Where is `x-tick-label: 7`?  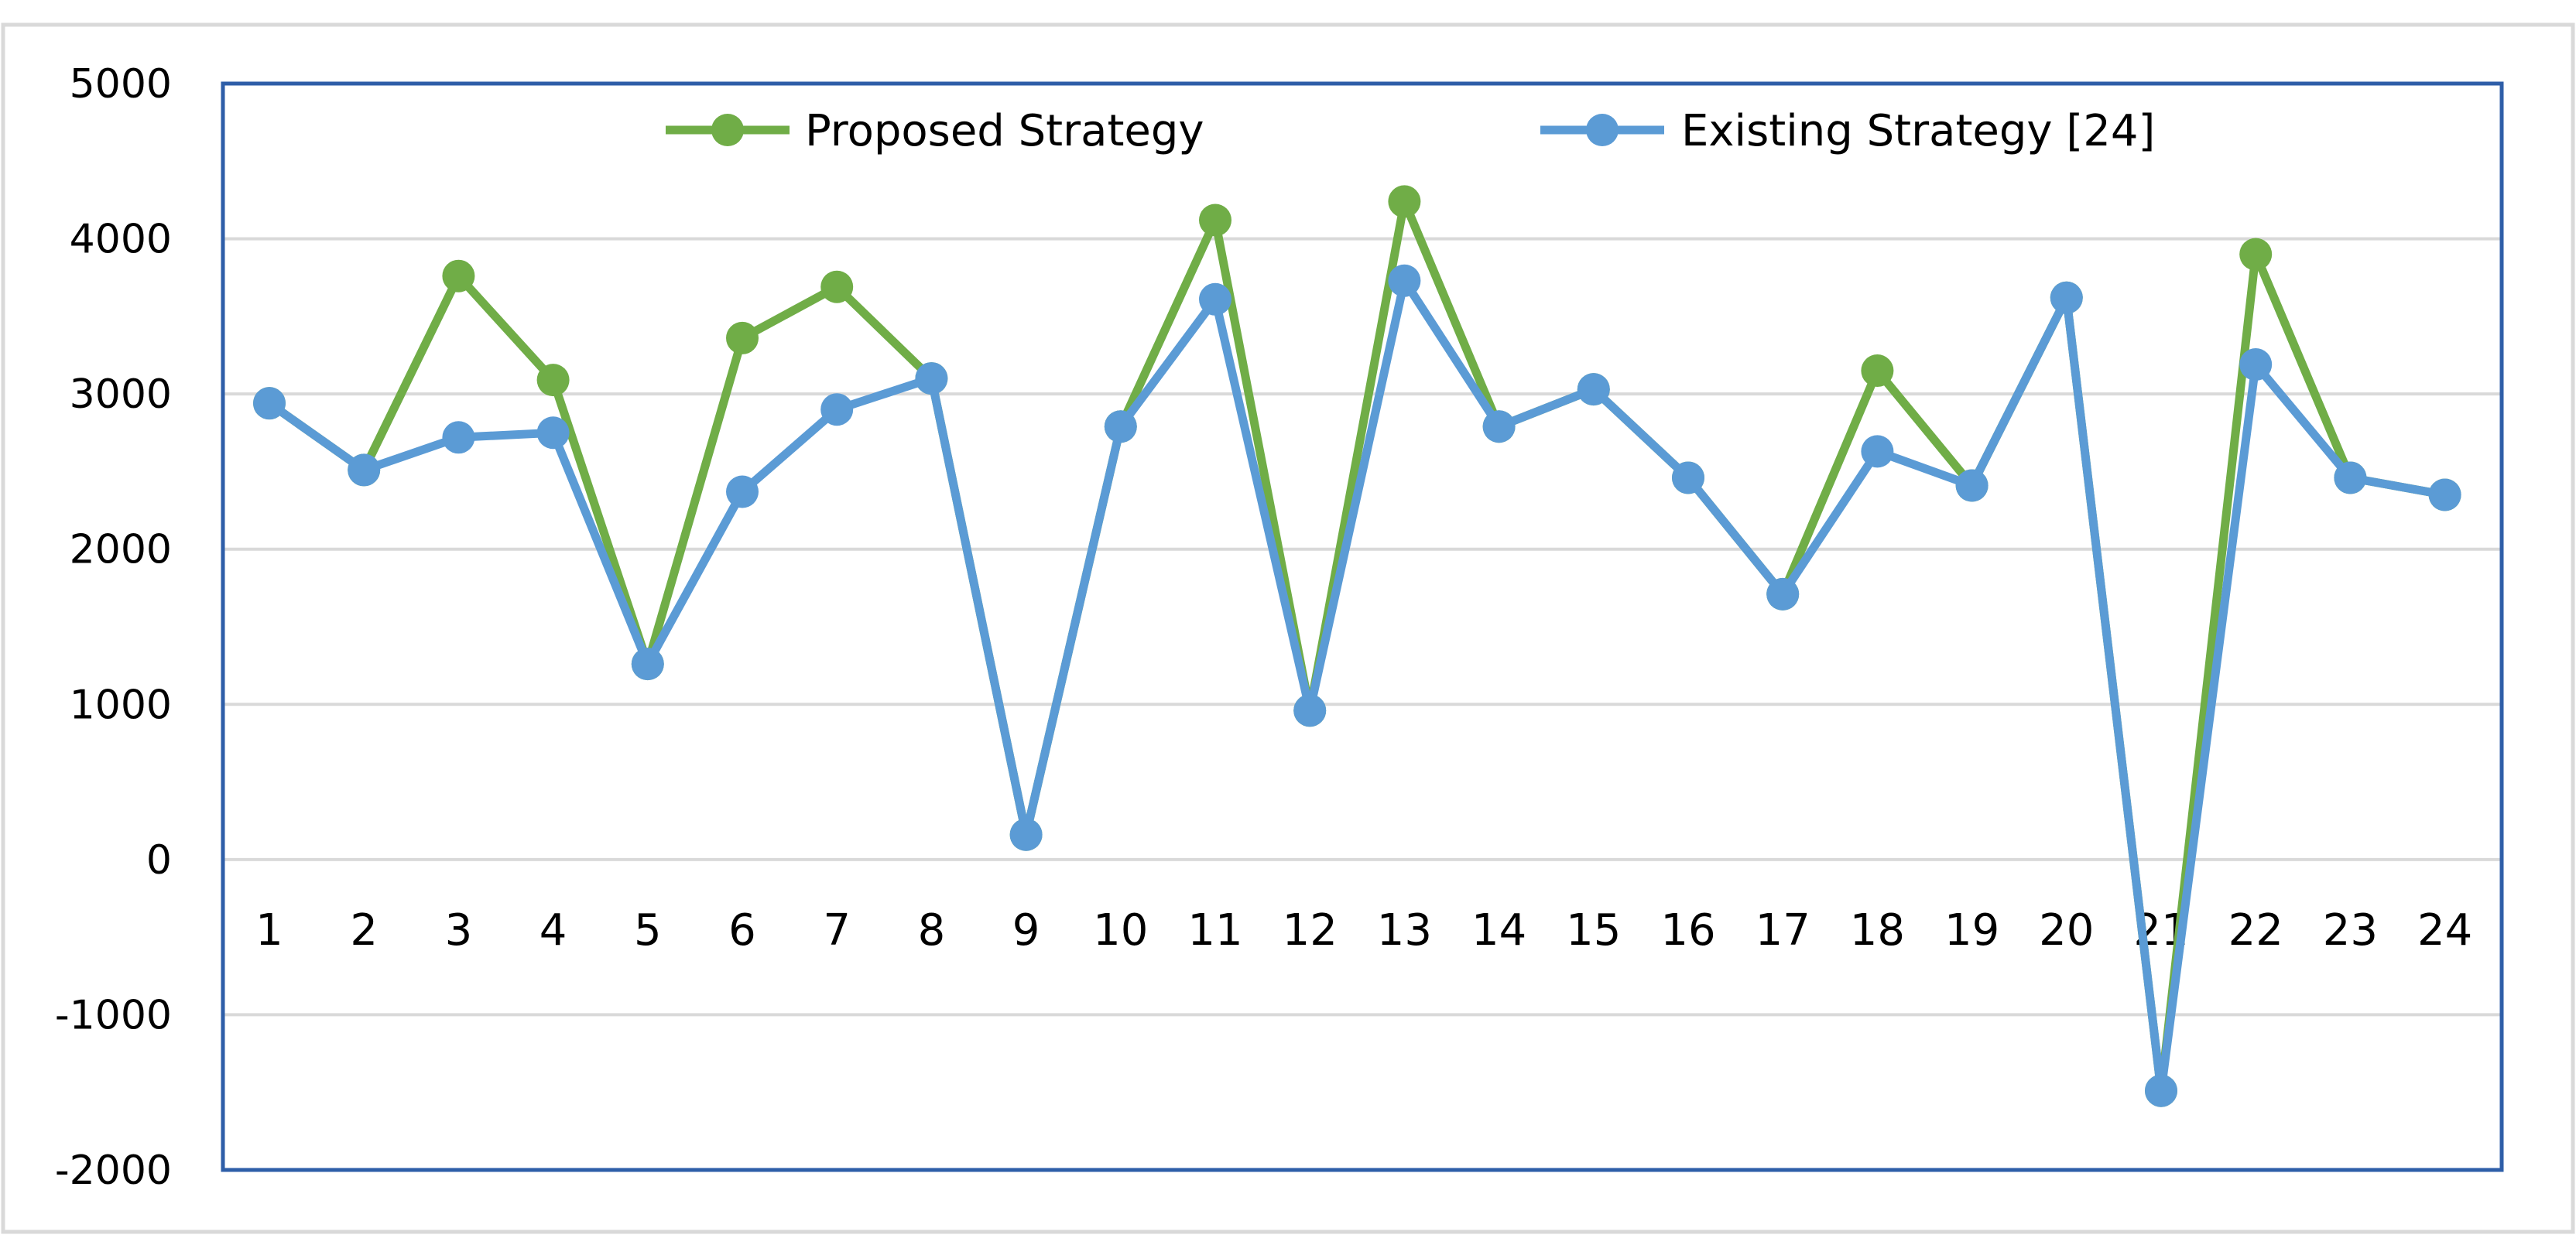
x-tick-label: 7 is located at coordinates (837, 930).